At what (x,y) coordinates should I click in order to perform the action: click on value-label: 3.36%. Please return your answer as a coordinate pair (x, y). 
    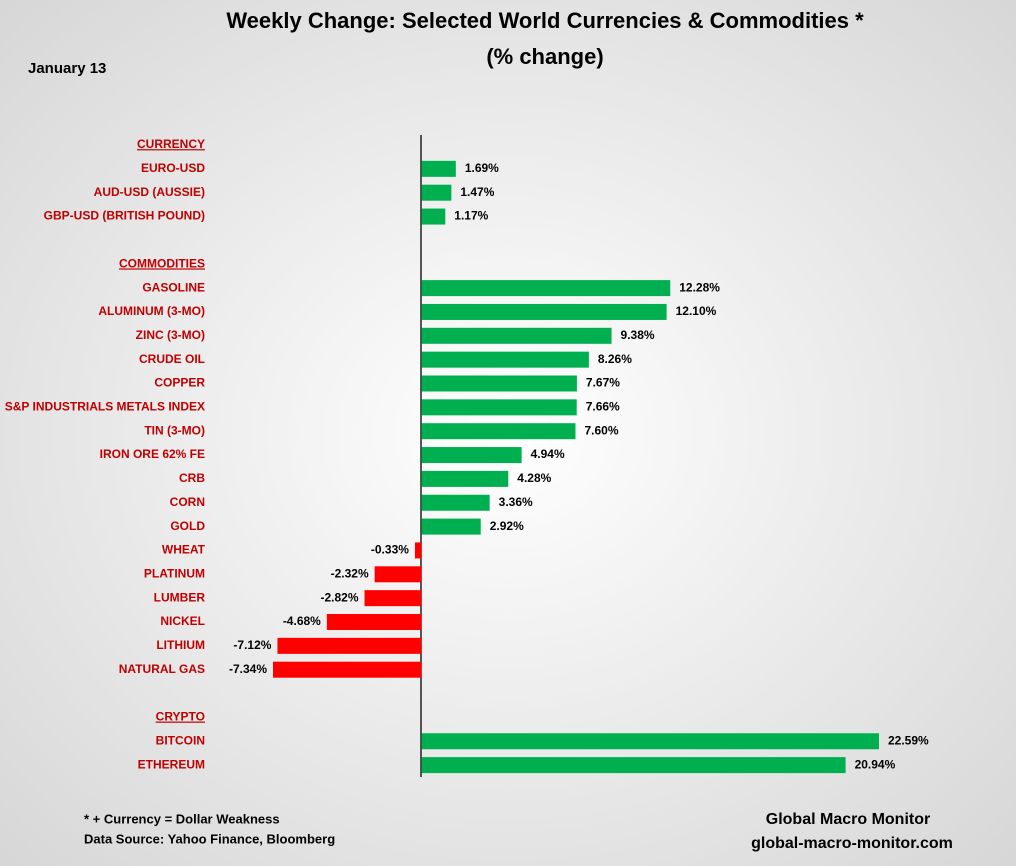
    Looking at the image, I should click on (516, 502).